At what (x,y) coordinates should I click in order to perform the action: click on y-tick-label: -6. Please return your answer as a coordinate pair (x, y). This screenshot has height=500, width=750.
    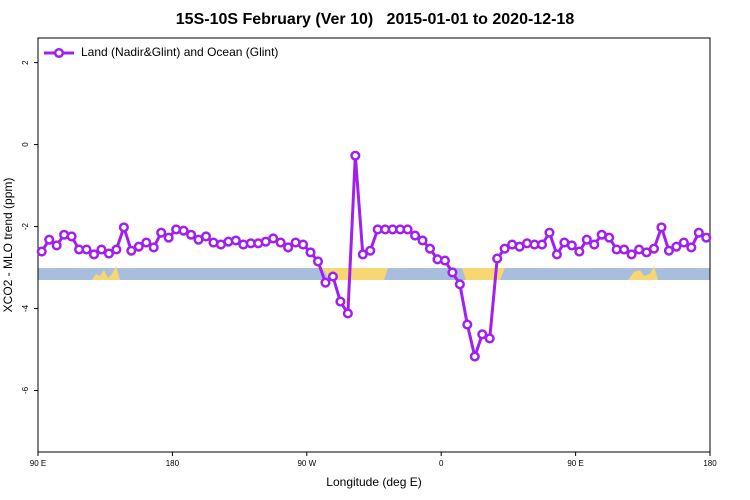
    Looking at the image, I should click on (25, 390).